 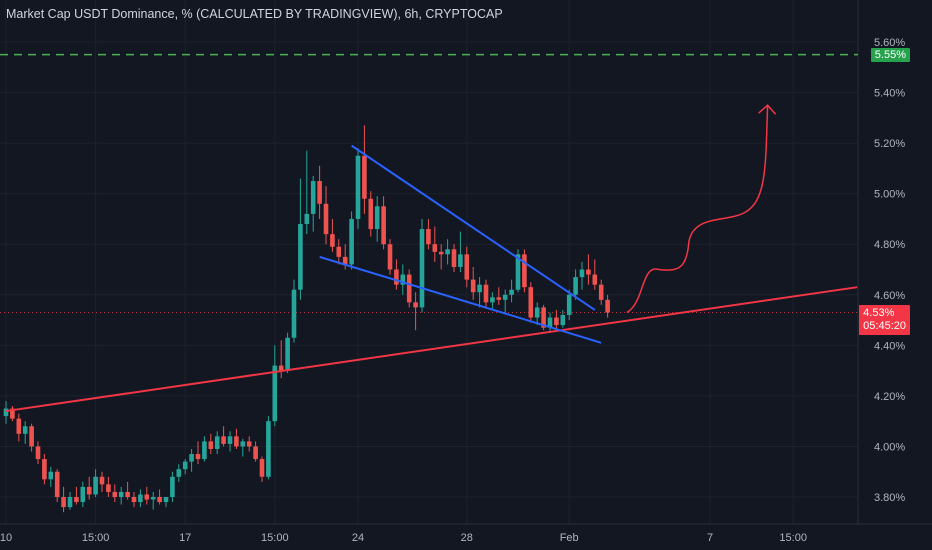 I want to click on price-axis-label: 4.60%, so click(x=889, y=296).